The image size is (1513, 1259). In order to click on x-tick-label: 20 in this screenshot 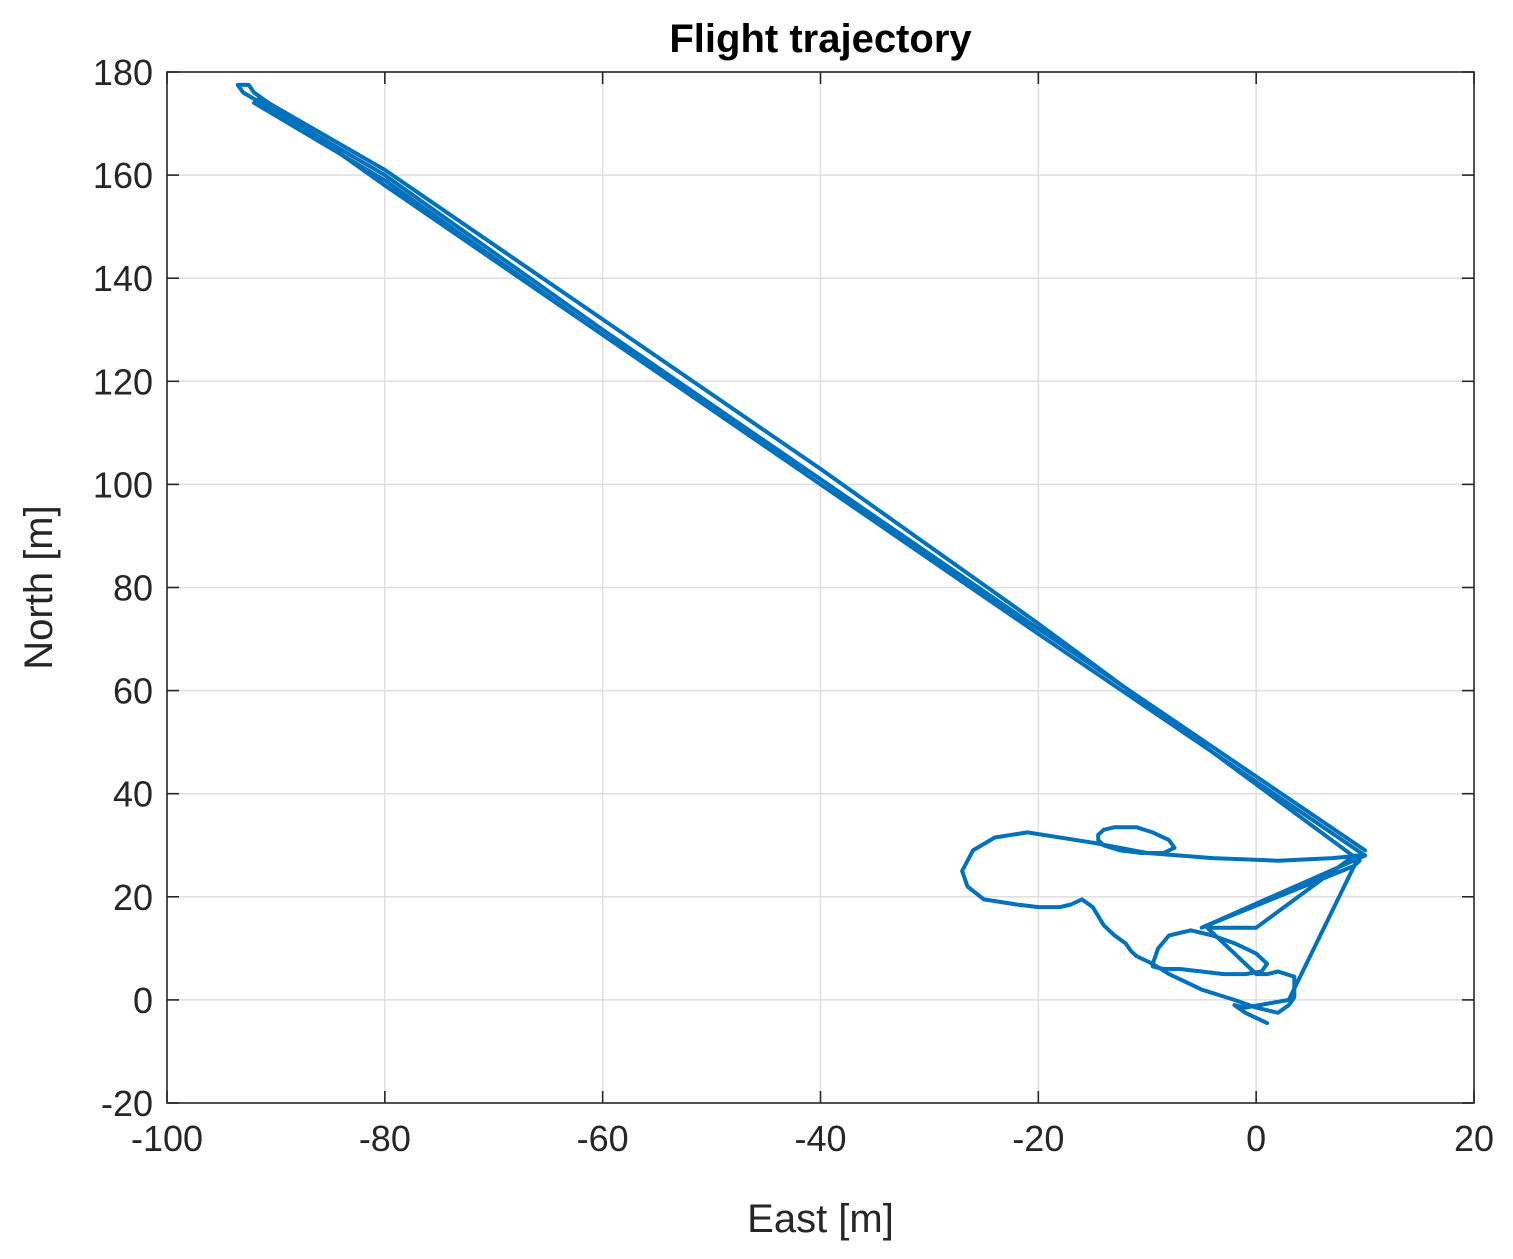, I will do `click(1474, 1138)`.